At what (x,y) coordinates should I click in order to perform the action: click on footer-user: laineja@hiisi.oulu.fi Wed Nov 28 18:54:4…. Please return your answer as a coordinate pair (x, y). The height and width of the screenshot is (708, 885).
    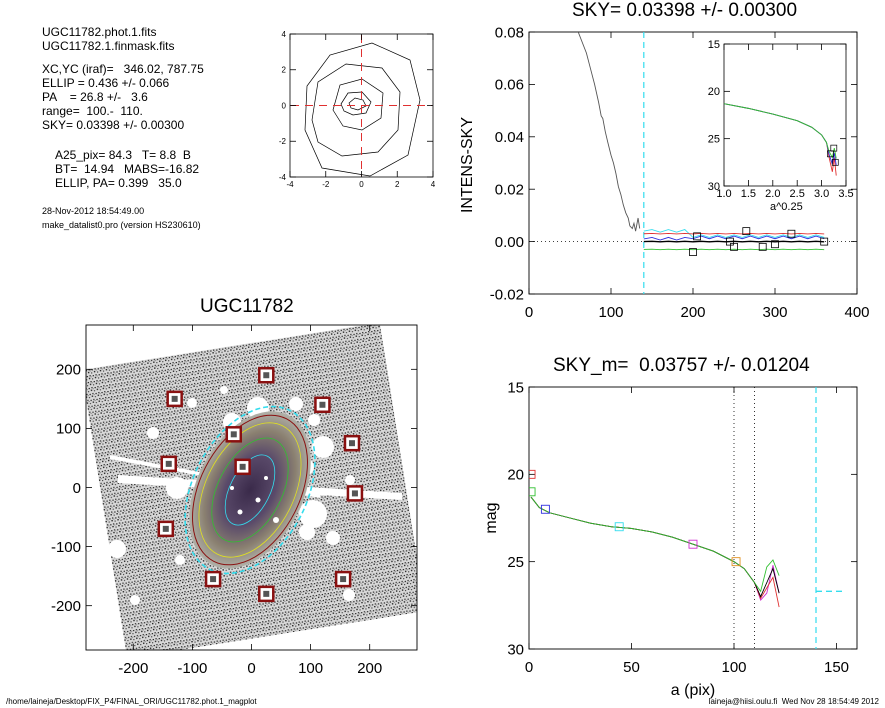
    Looking at the image, I should click on (793, 701).